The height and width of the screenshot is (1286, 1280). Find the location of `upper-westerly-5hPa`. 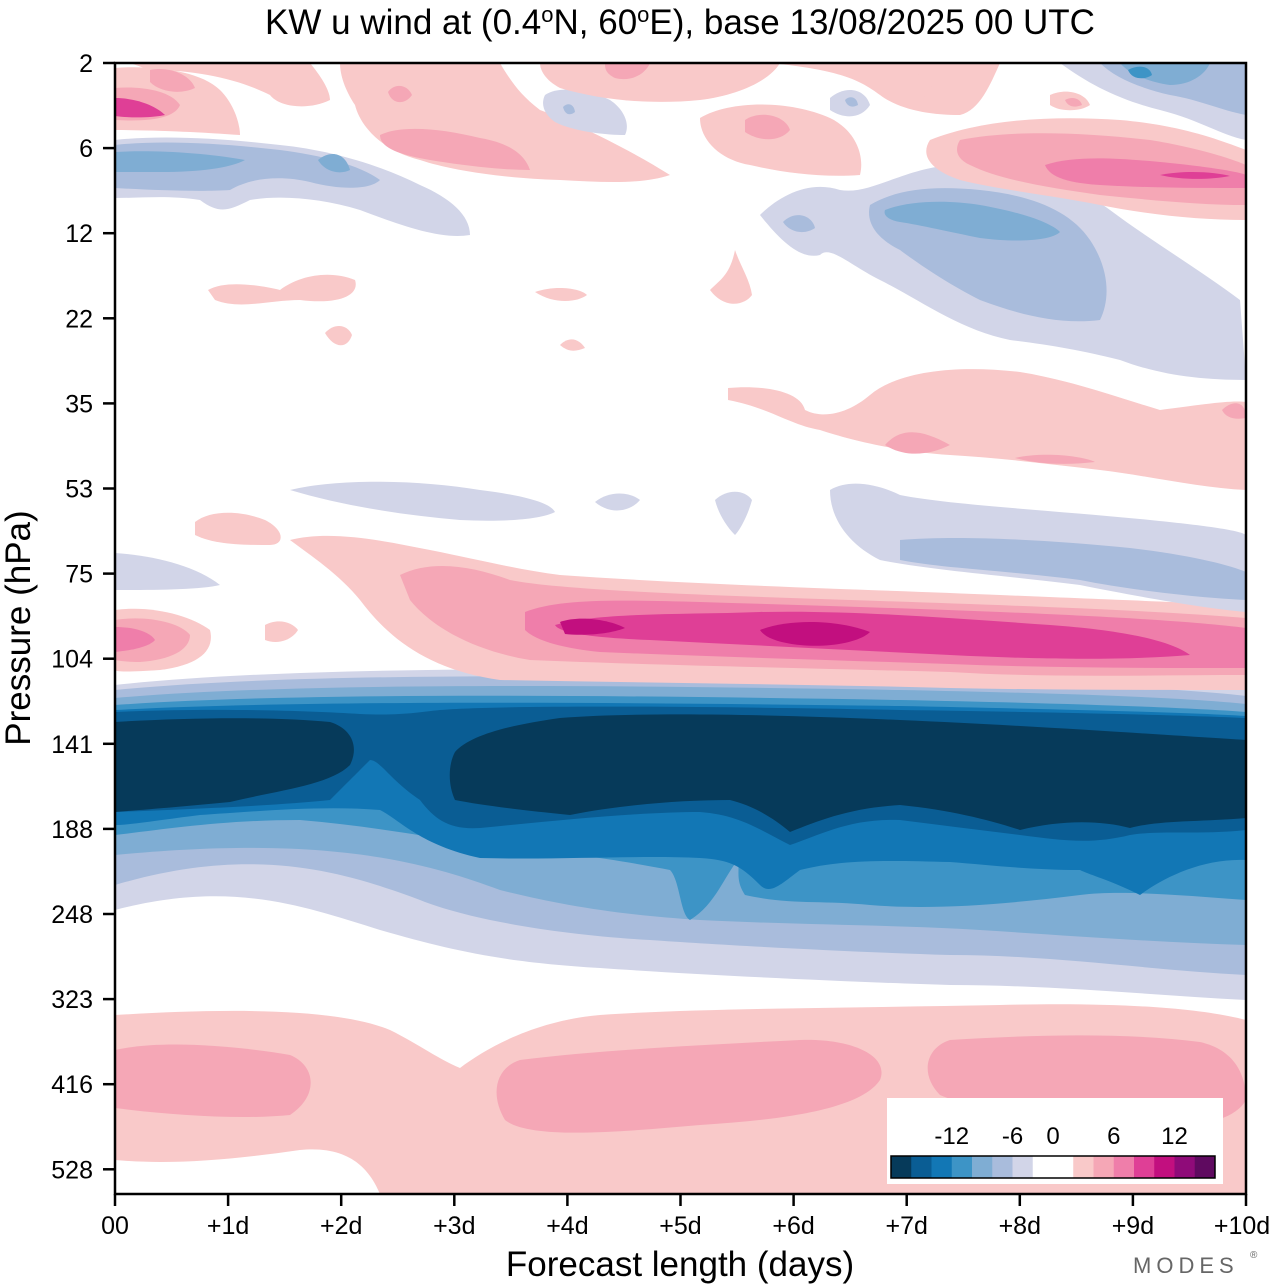

upper-westerly-5hPa is located at coordinates (781, 140).